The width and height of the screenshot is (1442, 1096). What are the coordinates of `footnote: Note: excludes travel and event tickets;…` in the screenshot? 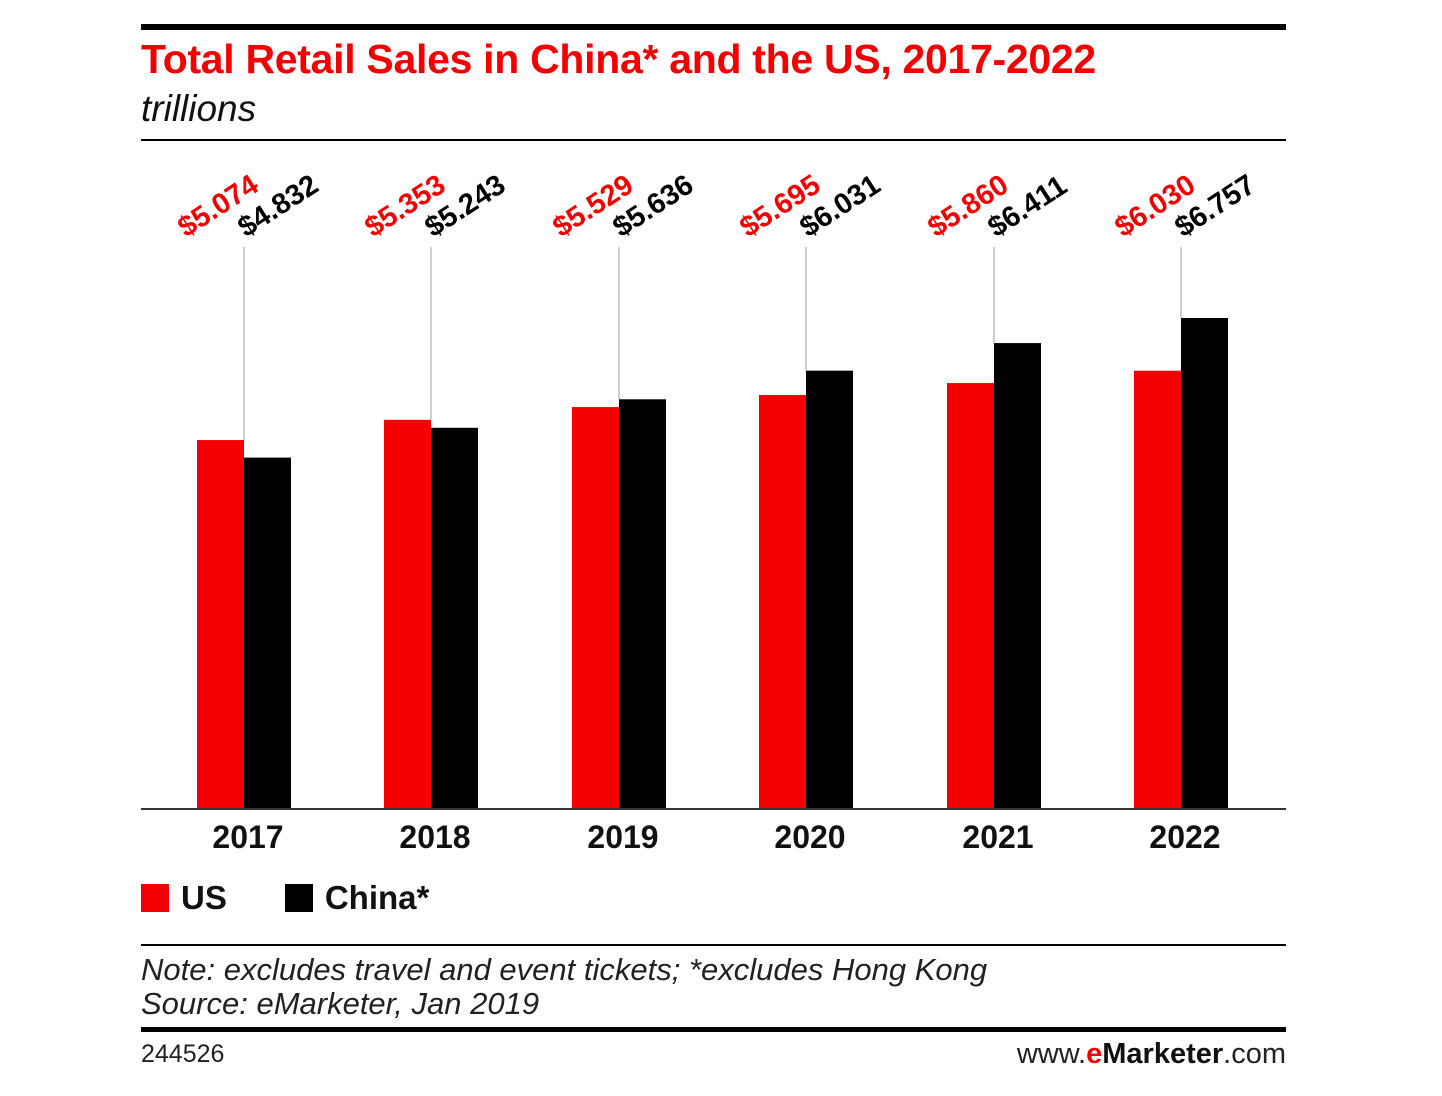 It's located at (564, 969).